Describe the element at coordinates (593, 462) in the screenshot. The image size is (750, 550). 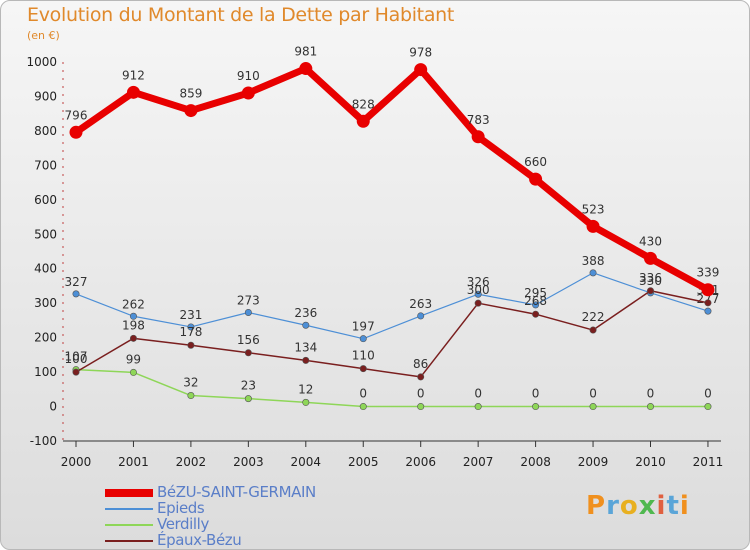
I see `x-tick-label: 2009` at that location.